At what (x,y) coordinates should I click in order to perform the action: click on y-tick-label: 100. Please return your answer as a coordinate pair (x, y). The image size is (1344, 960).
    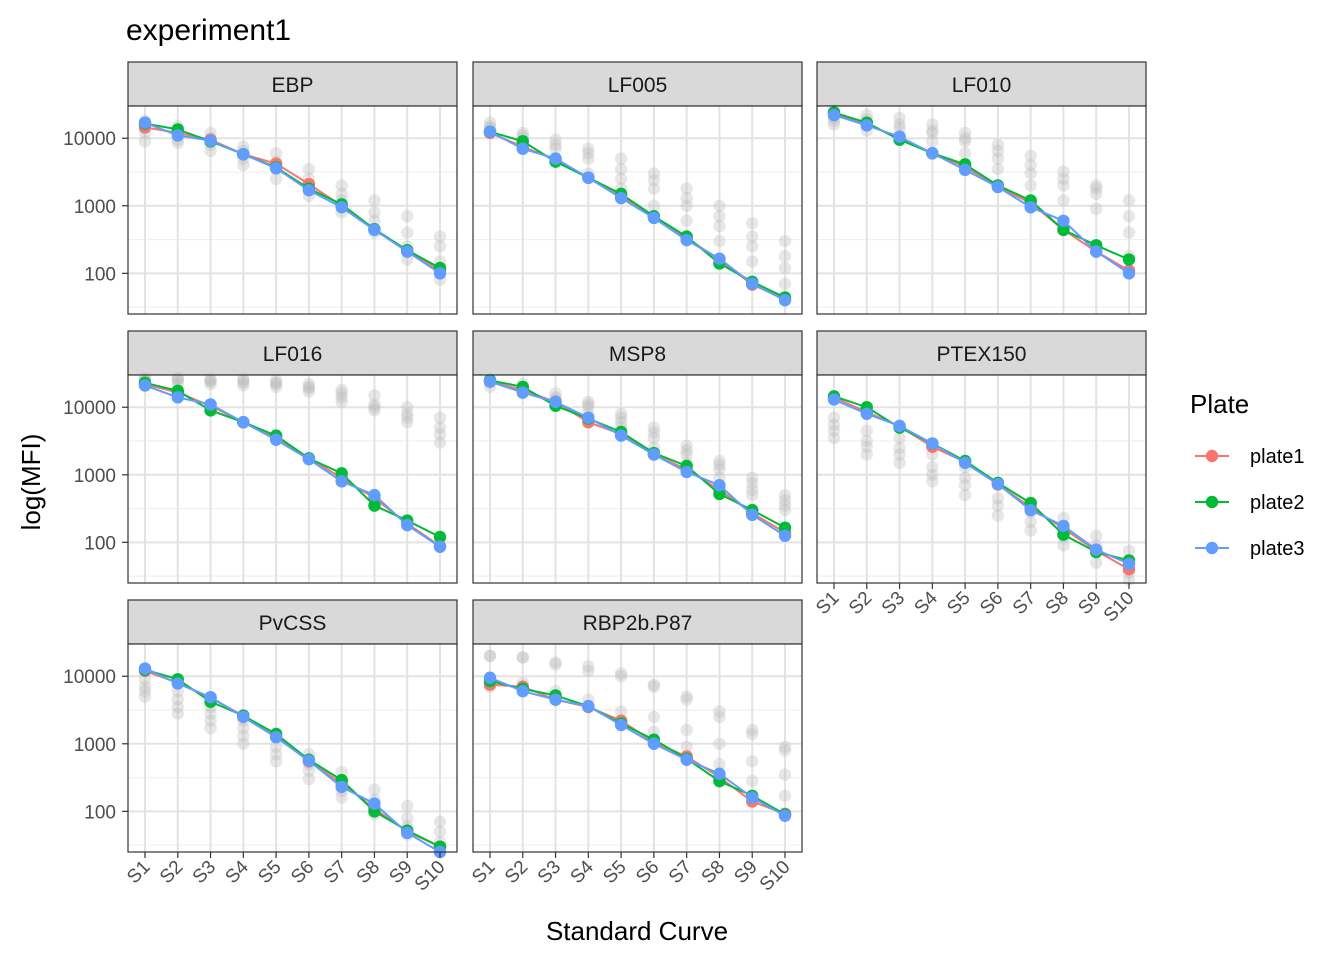
    Looking at the image, I should click on (100, 274).